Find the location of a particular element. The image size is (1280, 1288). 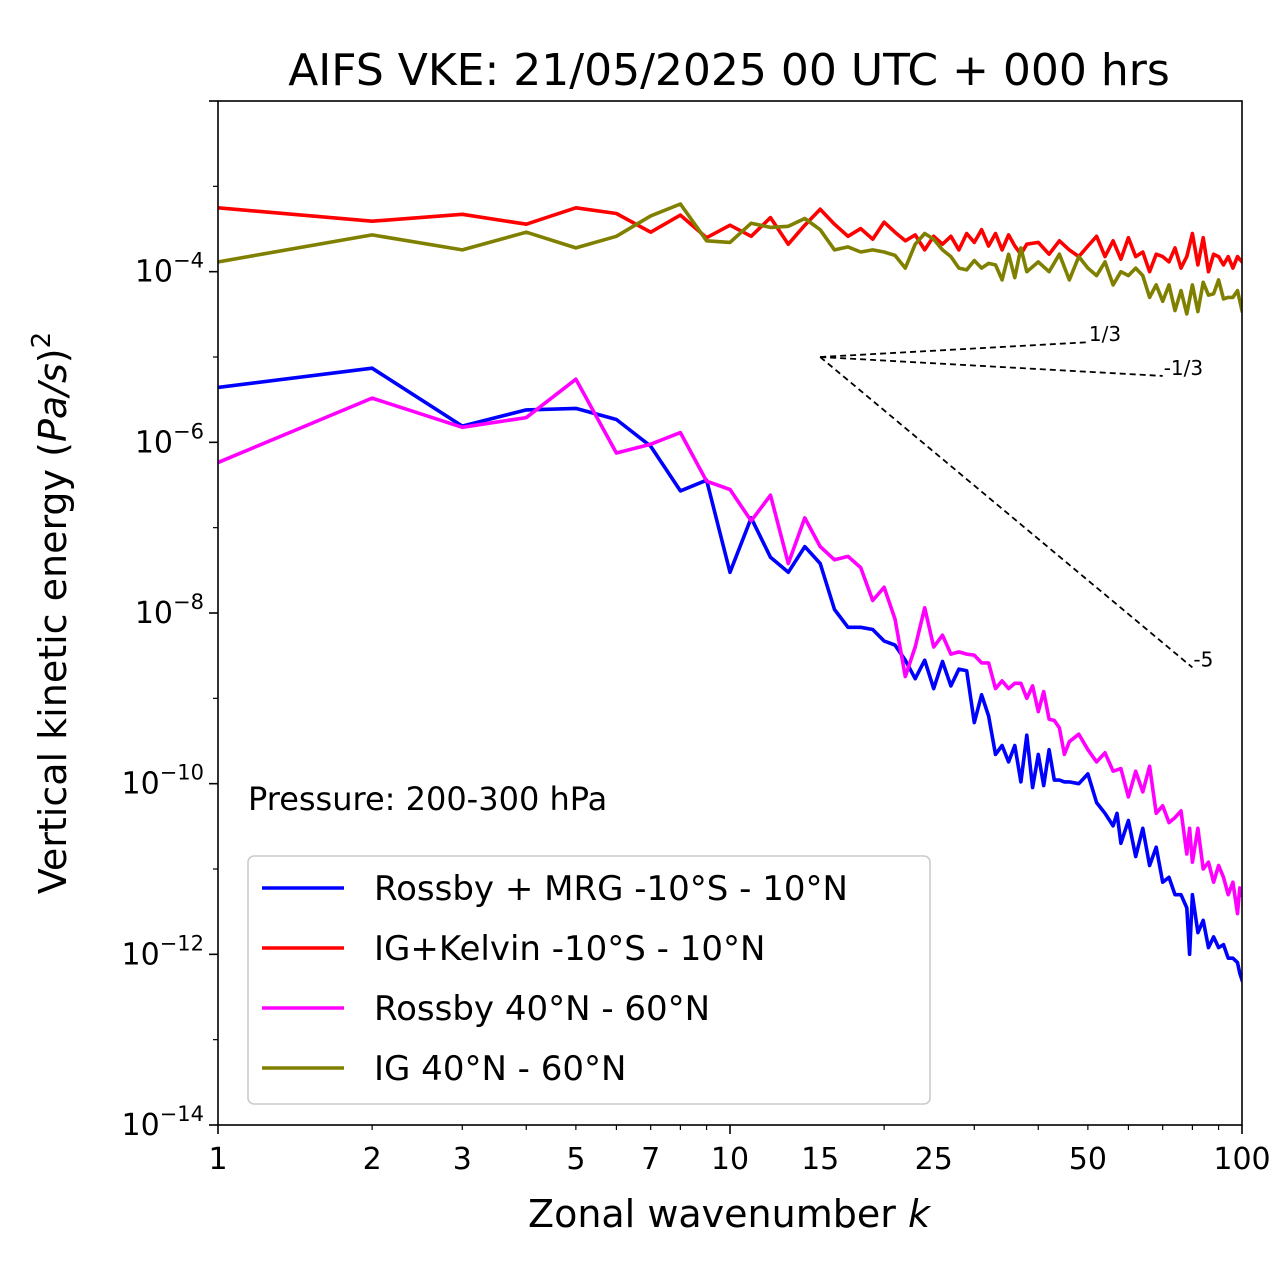

x-axis-label-variable: k is located at coordinates (920, 1214).